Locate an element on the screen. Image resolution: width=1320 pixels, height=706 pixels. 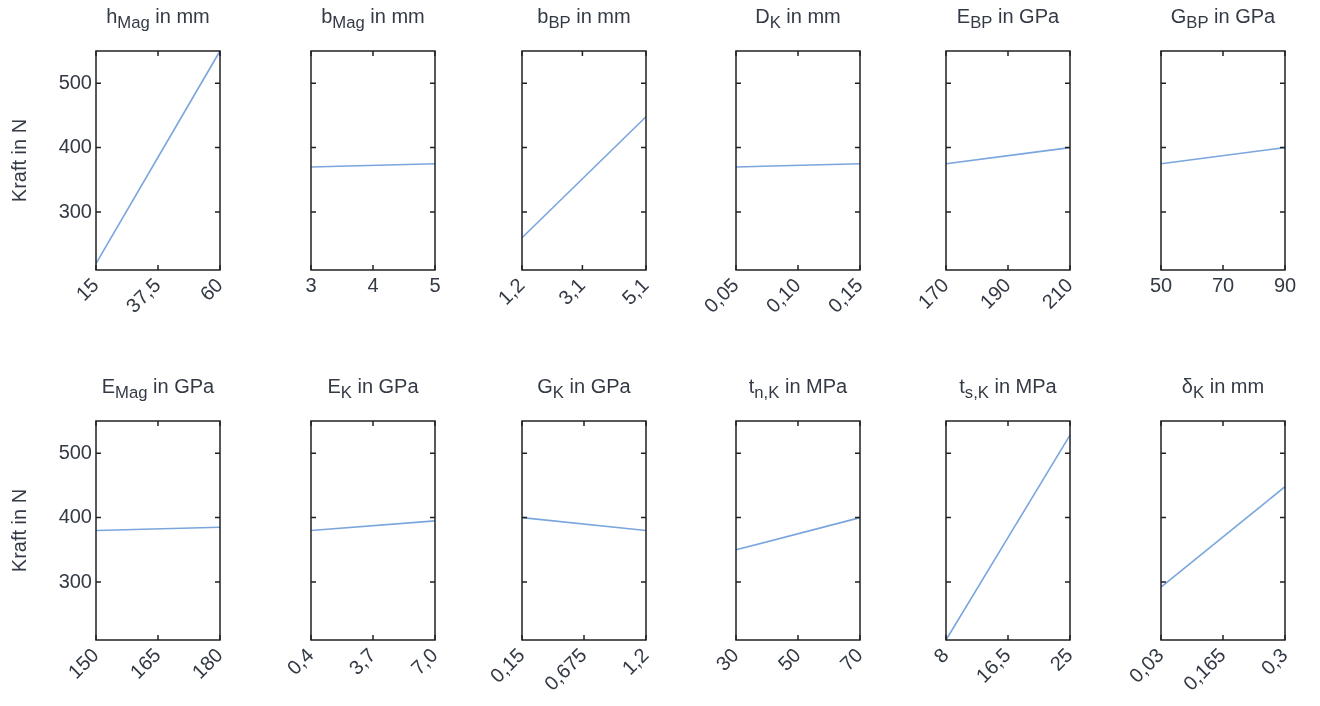
chart-title: b$_{BP}$ in mm is located at coordinates (584, 19).